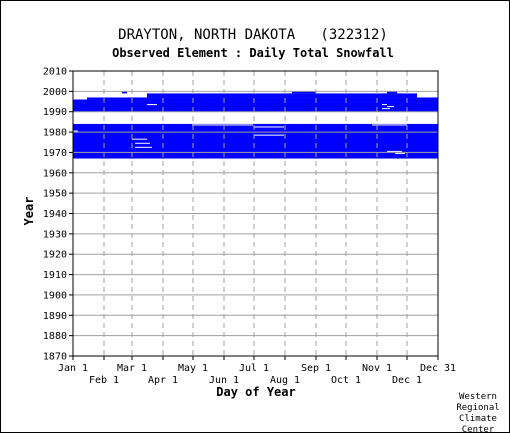  What do you see at coordinates (55, 153) in the screenshot?
I see `y-tick-label-1970: 1970` at bounding box center [55, 153].